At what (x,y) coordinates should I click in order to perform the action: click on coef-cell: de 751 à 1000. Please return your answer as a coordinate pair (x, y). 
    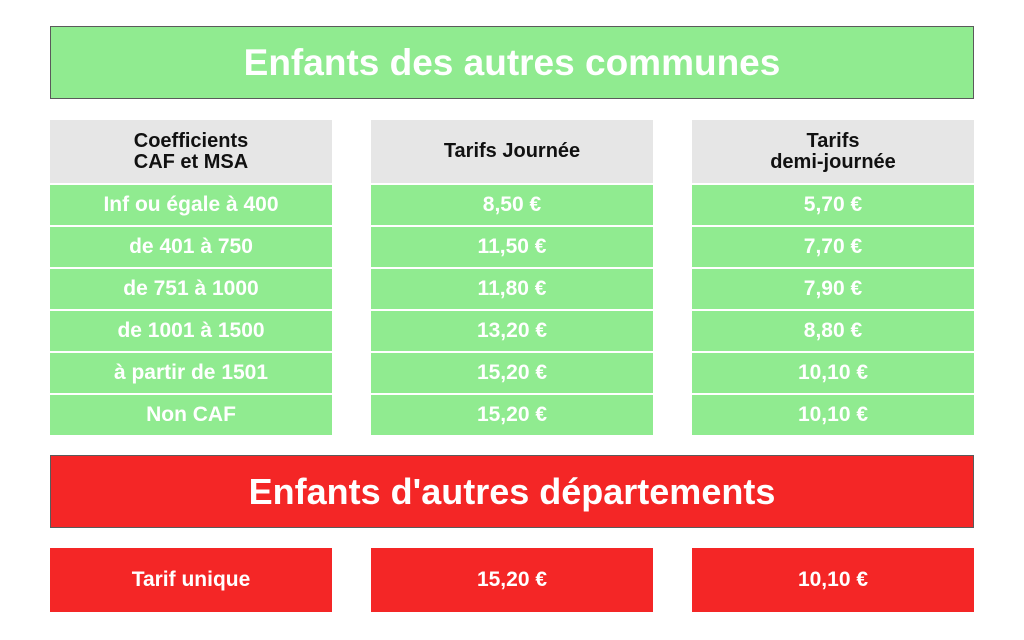
    Looking at the image, I should click on (191, 289).